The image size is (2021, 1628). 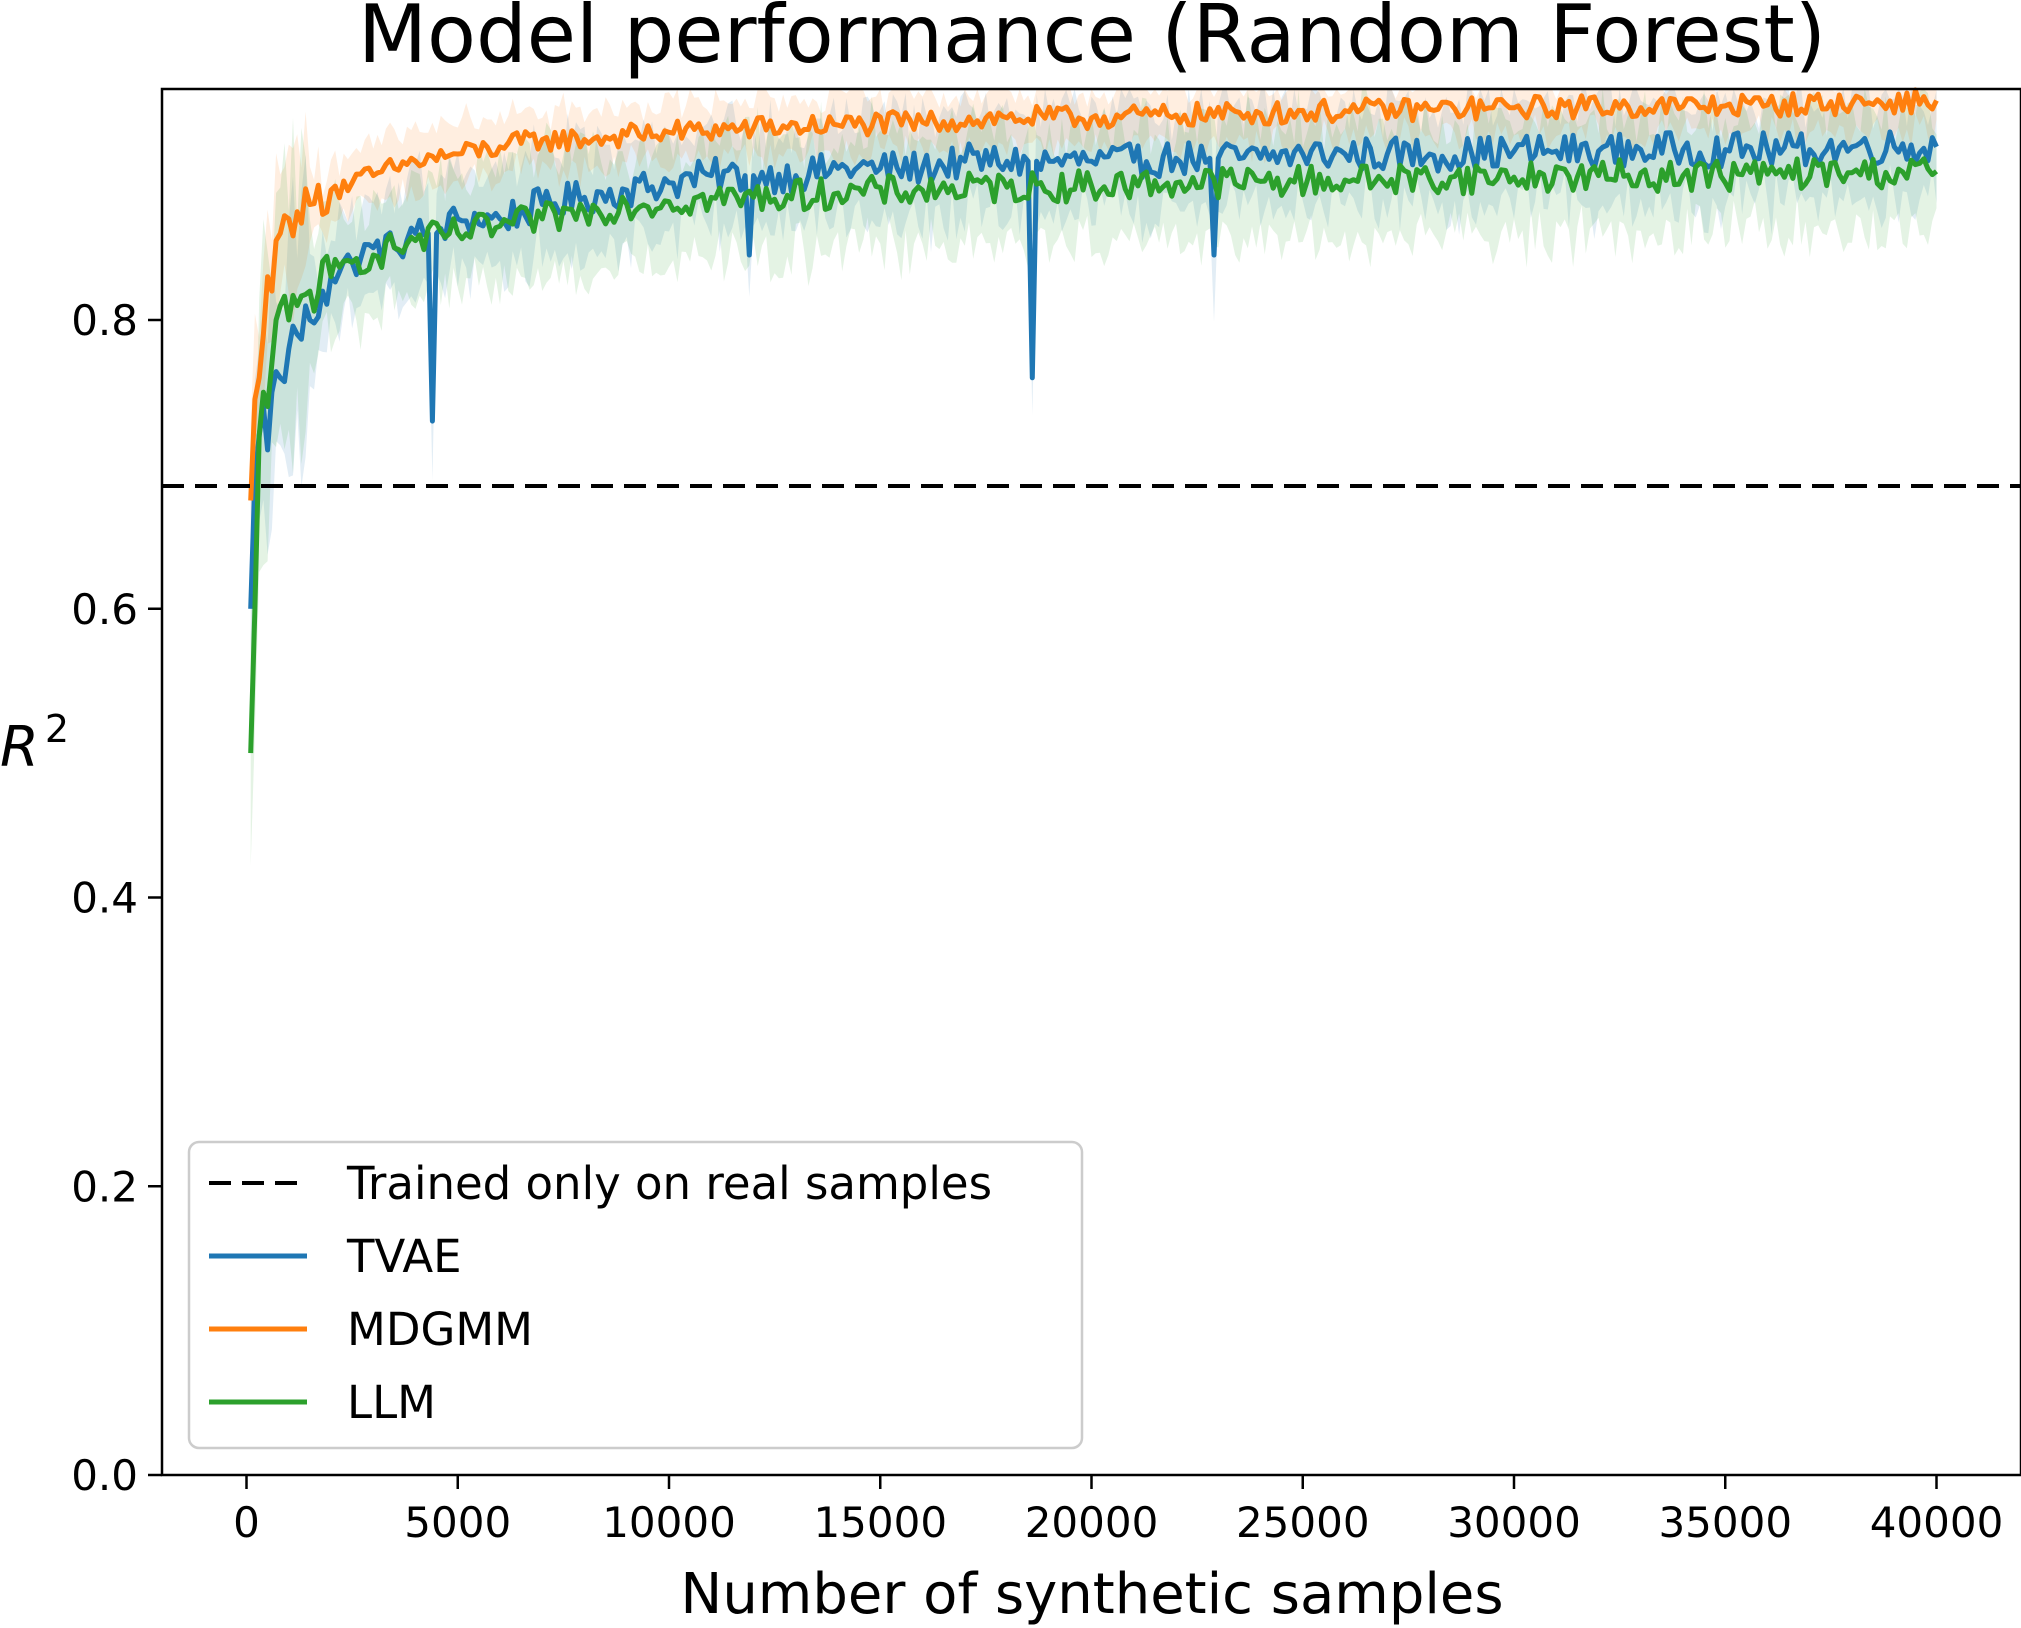 What do you see at coordinates (1092, 1522) in the screenshot?
I see `x-tick-label: 20000` at bounding box center [1092, 1522].